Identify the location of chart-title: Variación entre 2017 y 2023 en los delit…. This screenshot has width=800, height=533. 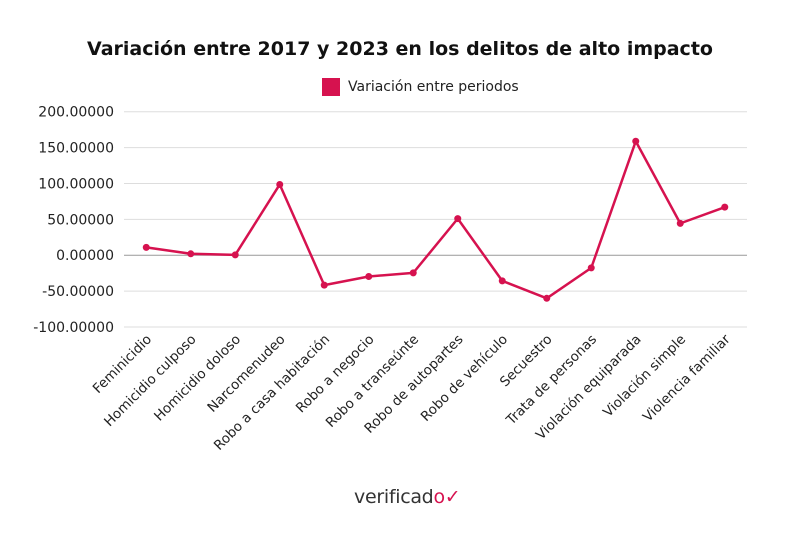
(400, 49).